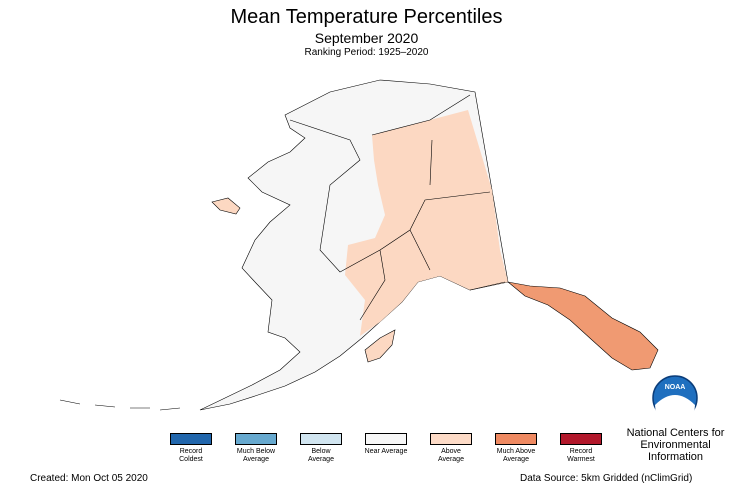 Image resolution: width=733 pixels, height=488 pixels. I want to click on above-average-area, so click(426, 223).